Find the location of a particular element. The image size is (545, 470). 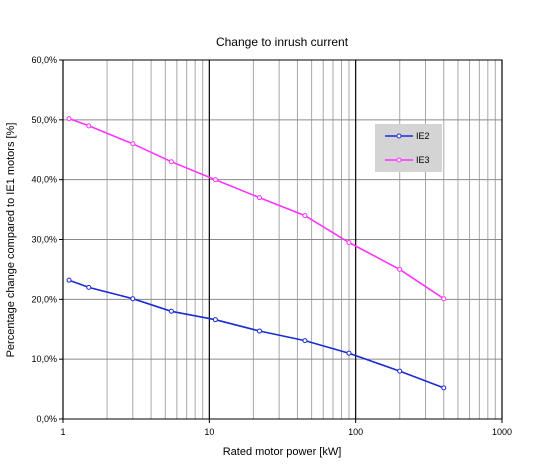

x-tick-label: 10 is located at coordinates (209, 432).